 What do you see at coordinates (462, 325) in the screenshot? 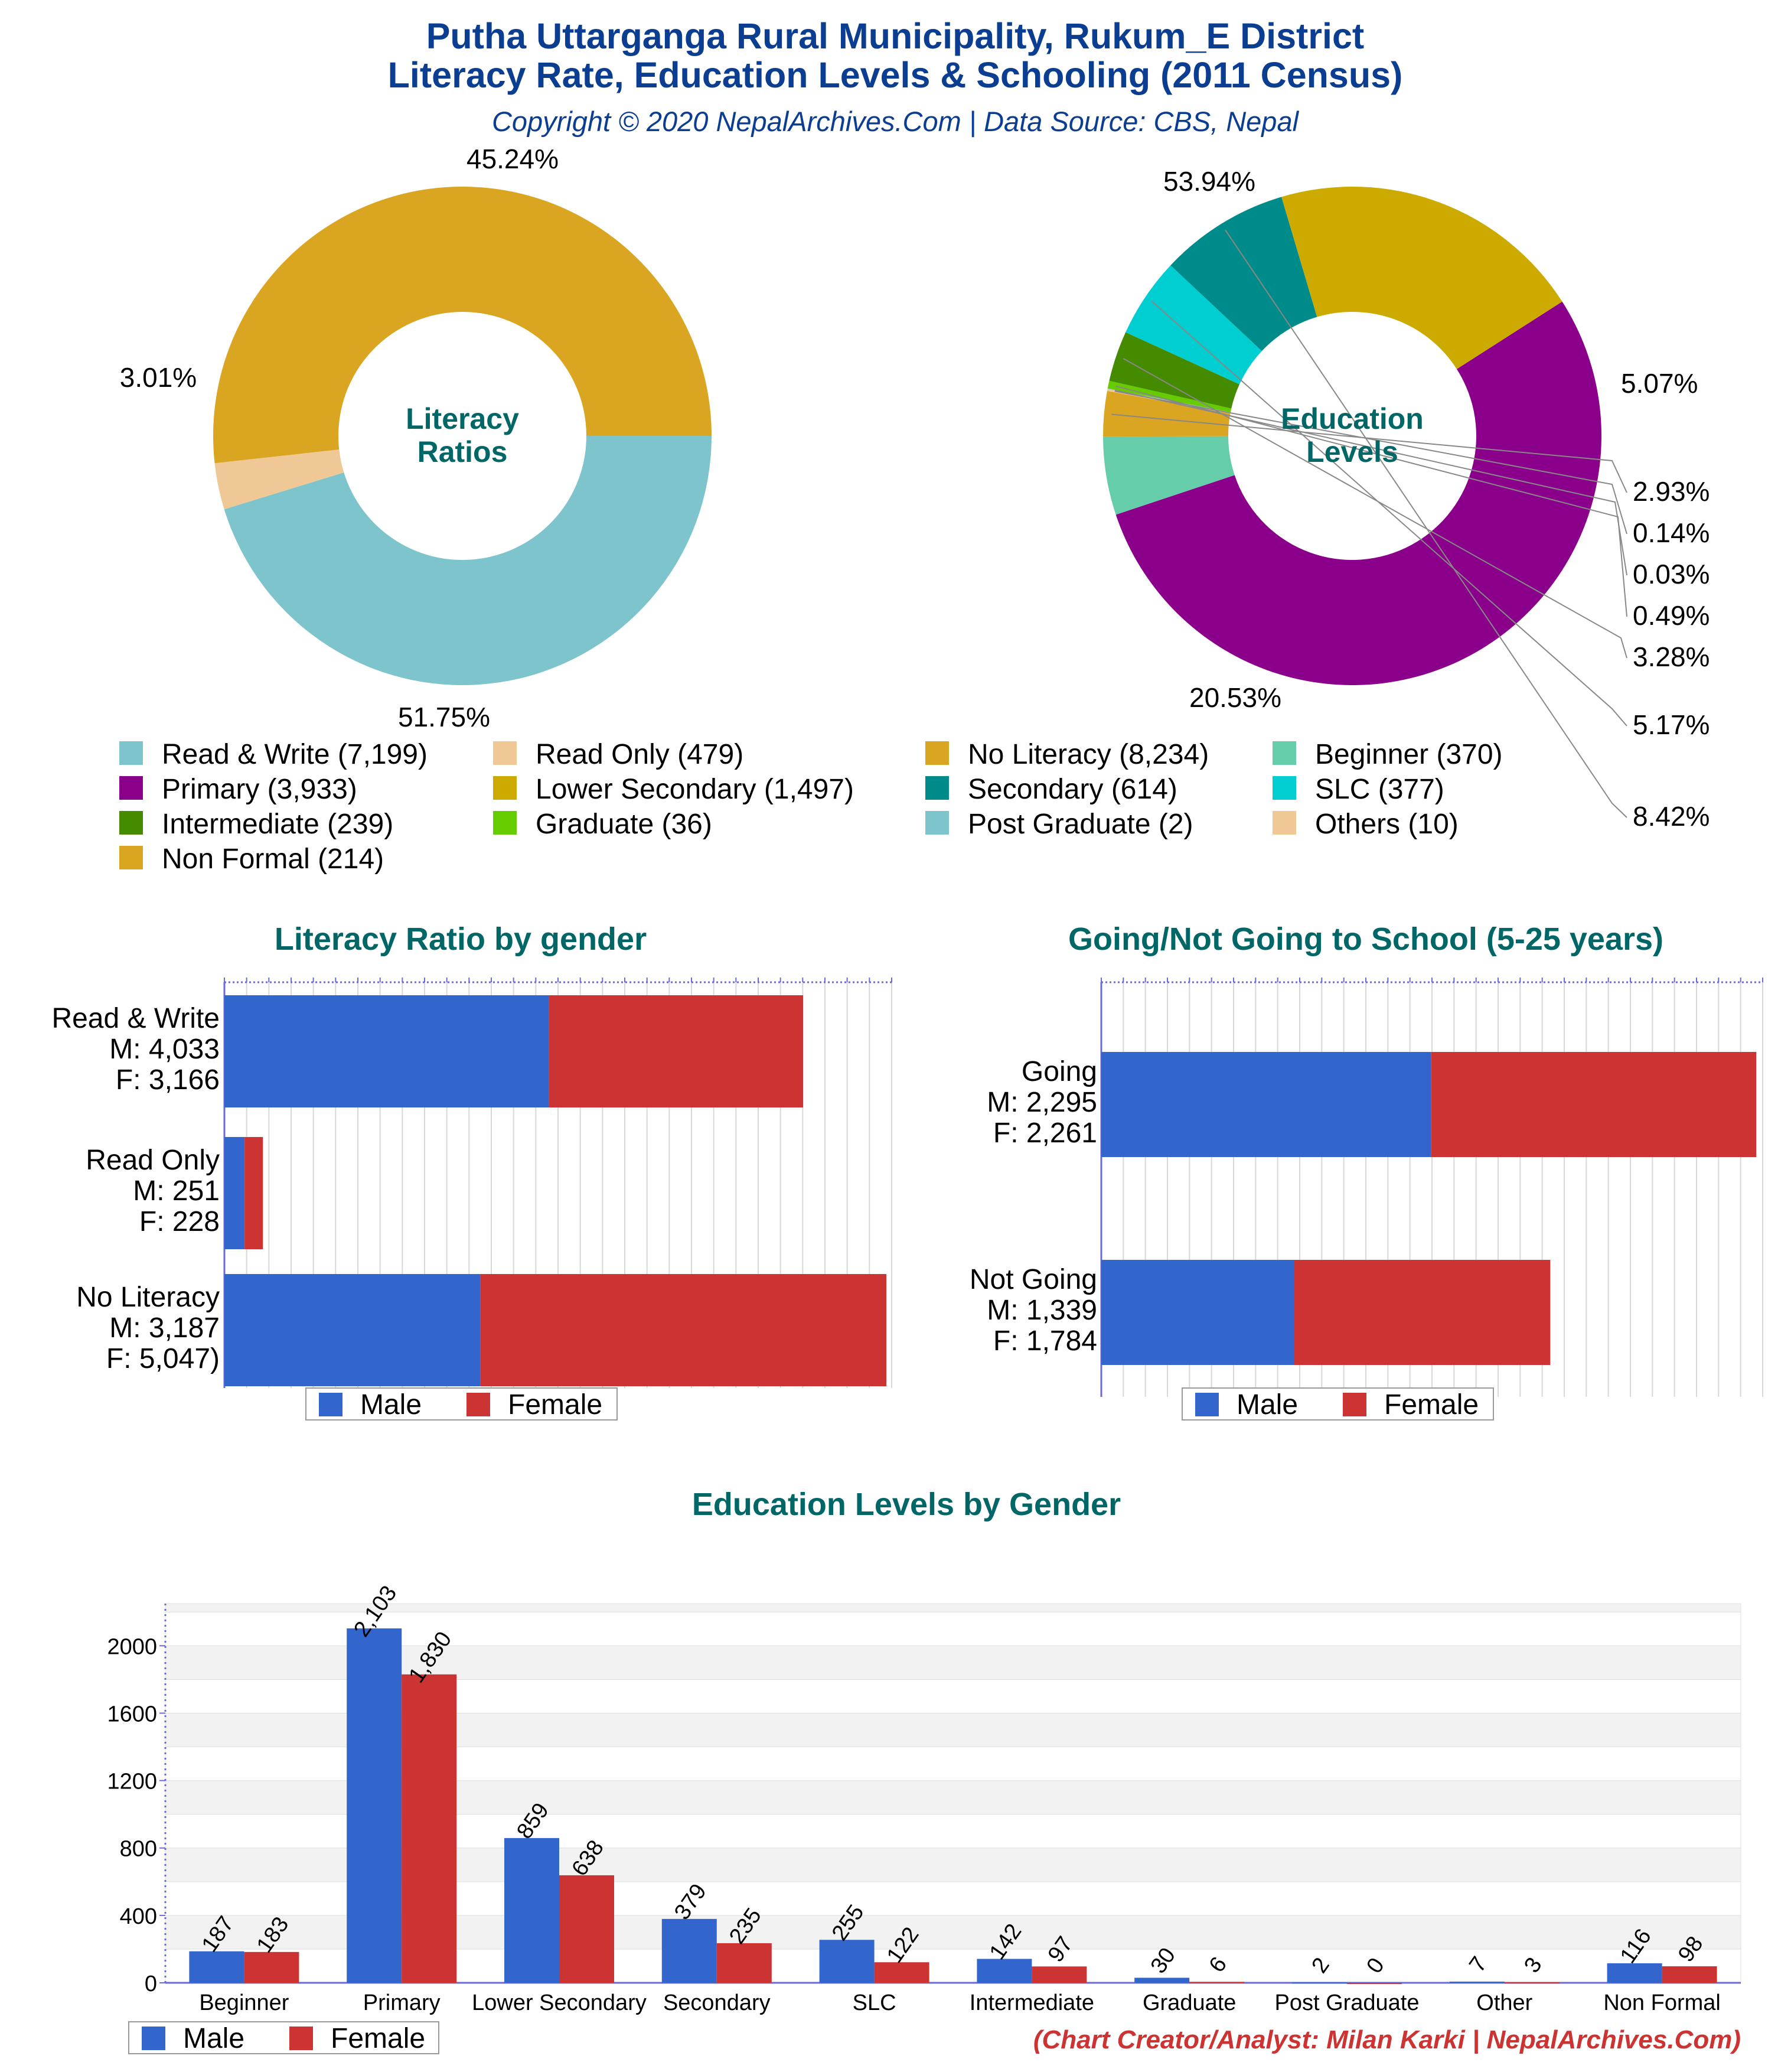
I see `slice-no-literacy` at bounding box center [462, 325].